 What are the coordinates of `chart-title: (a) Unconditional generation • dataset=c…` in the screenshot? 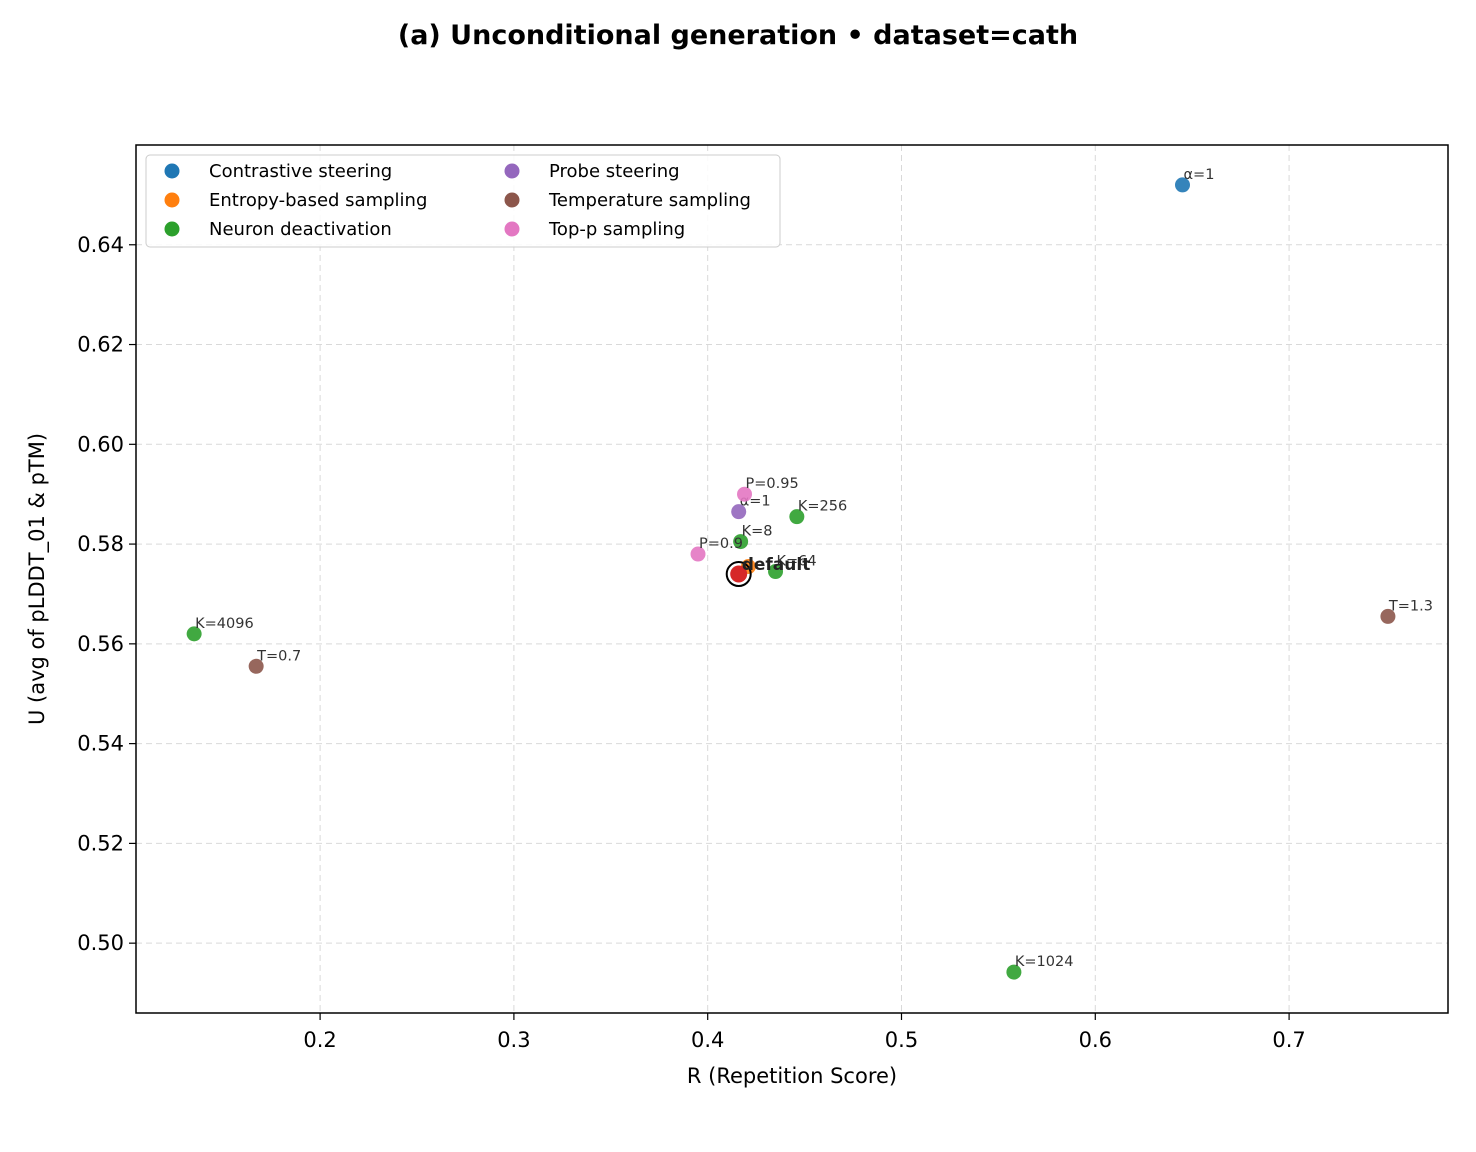 It's located at (738, 35).